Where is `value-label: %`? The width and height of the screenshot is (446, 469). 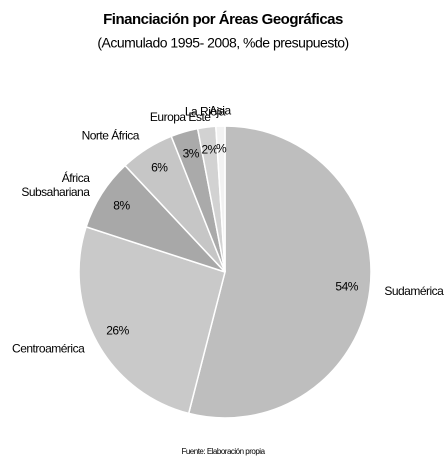
value-label: % is located at coordinates (221, 149).